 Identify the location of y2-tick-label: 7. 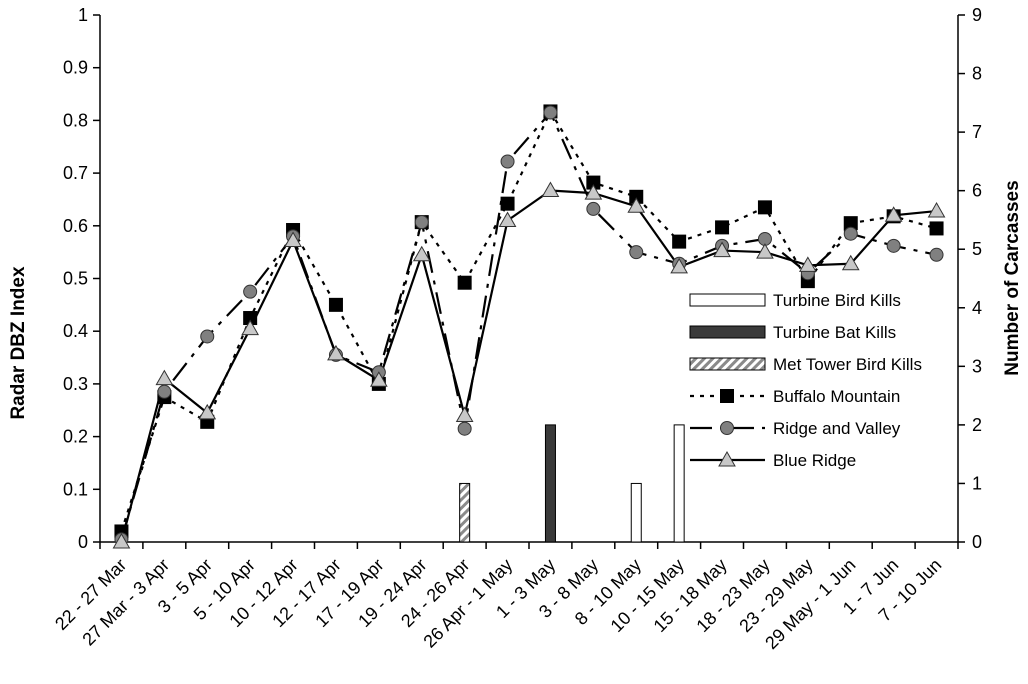
(977, 132).